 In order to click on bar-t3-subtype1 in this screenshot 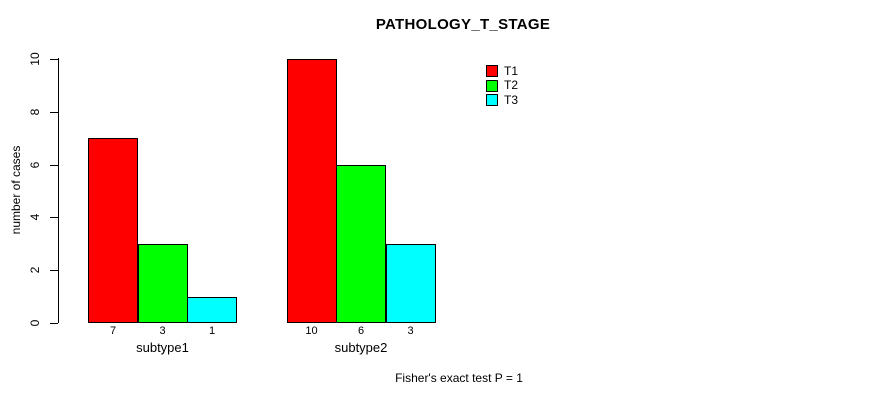, I will do `click(212, 310)`.